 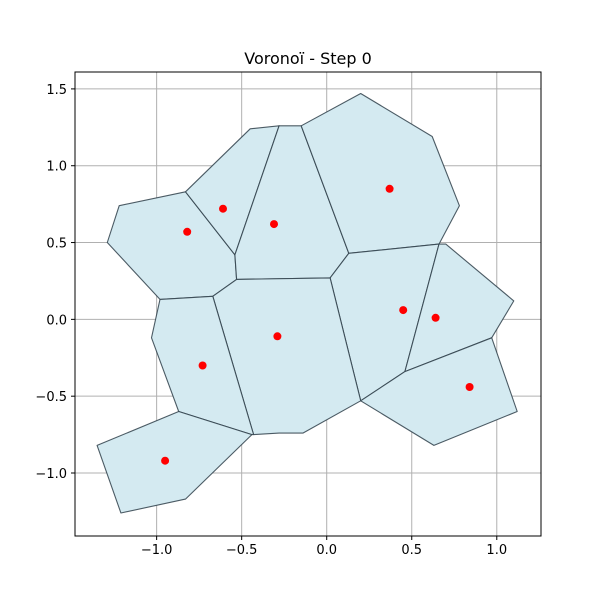 What do you see at coordinates (51, 474) in the screenshot?
I see `y-tick-label: −1.0` at bounding box center [51, 474].